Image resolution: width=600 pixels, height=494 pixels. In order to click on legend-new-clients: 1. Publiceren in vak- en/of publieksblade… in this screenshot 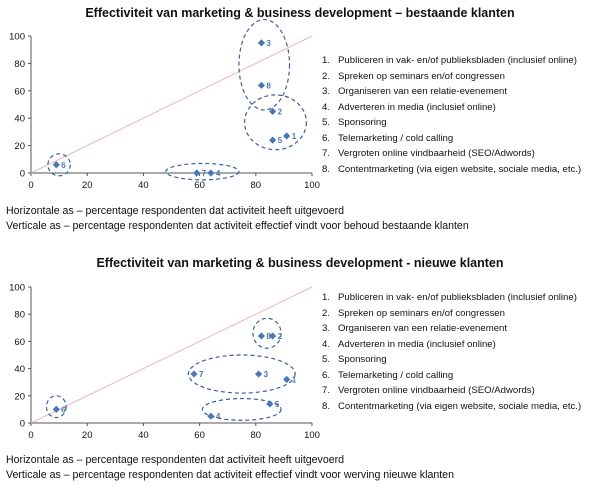, I will do `click(451, 352)`.